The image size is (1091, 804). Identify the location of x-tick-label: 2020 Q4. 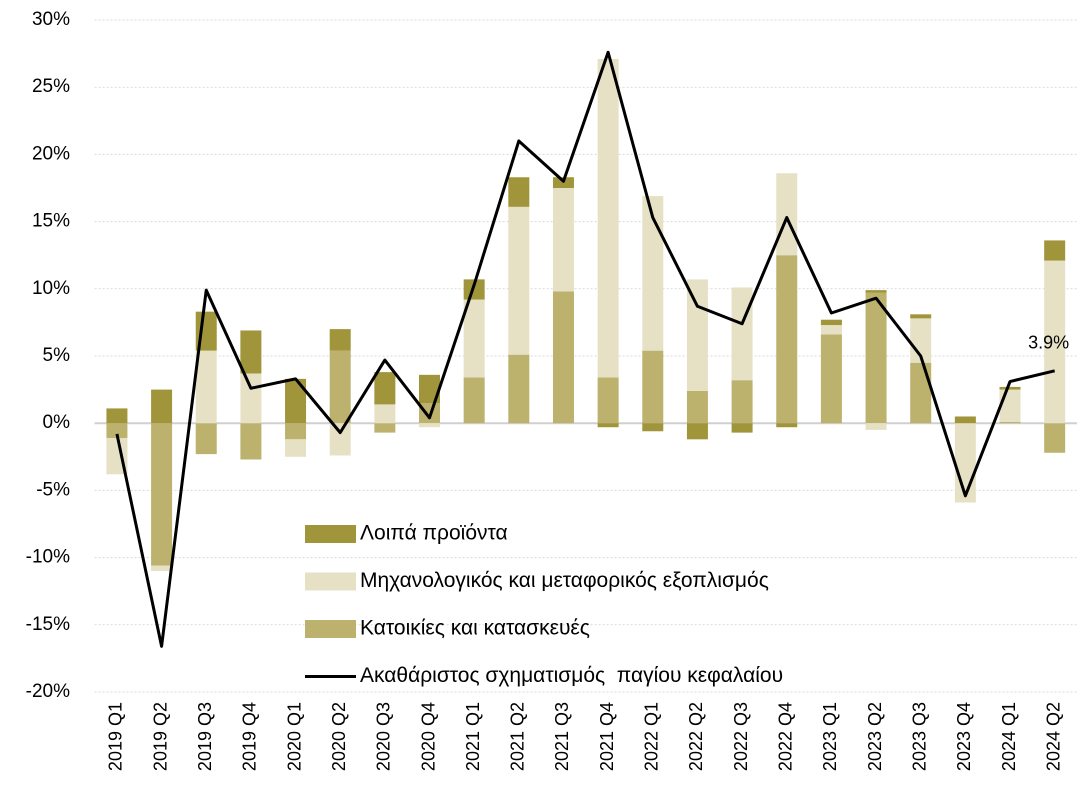
(428, 736).